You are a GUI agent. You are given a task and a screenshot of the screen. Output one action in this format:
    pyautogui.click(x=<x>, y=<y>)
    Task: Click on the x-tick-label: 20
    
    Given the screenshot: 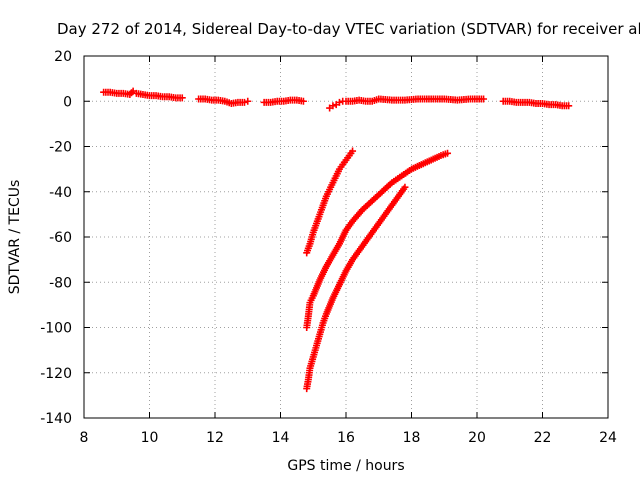 What is the action you would take?
    pyautogui.click(x=477, y=438)
    